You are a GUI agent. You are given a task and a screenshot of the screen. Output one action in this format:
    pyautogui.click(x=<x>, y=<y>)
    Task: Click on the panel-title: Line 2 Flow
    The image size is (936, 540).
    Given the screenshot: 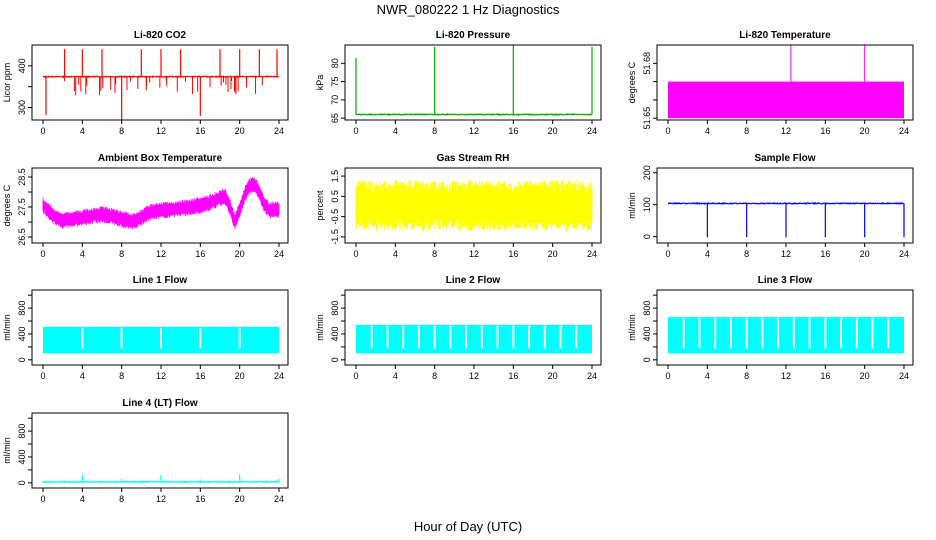 What is the action you would take?
    pyautogui.click(x=473, y=280)
    